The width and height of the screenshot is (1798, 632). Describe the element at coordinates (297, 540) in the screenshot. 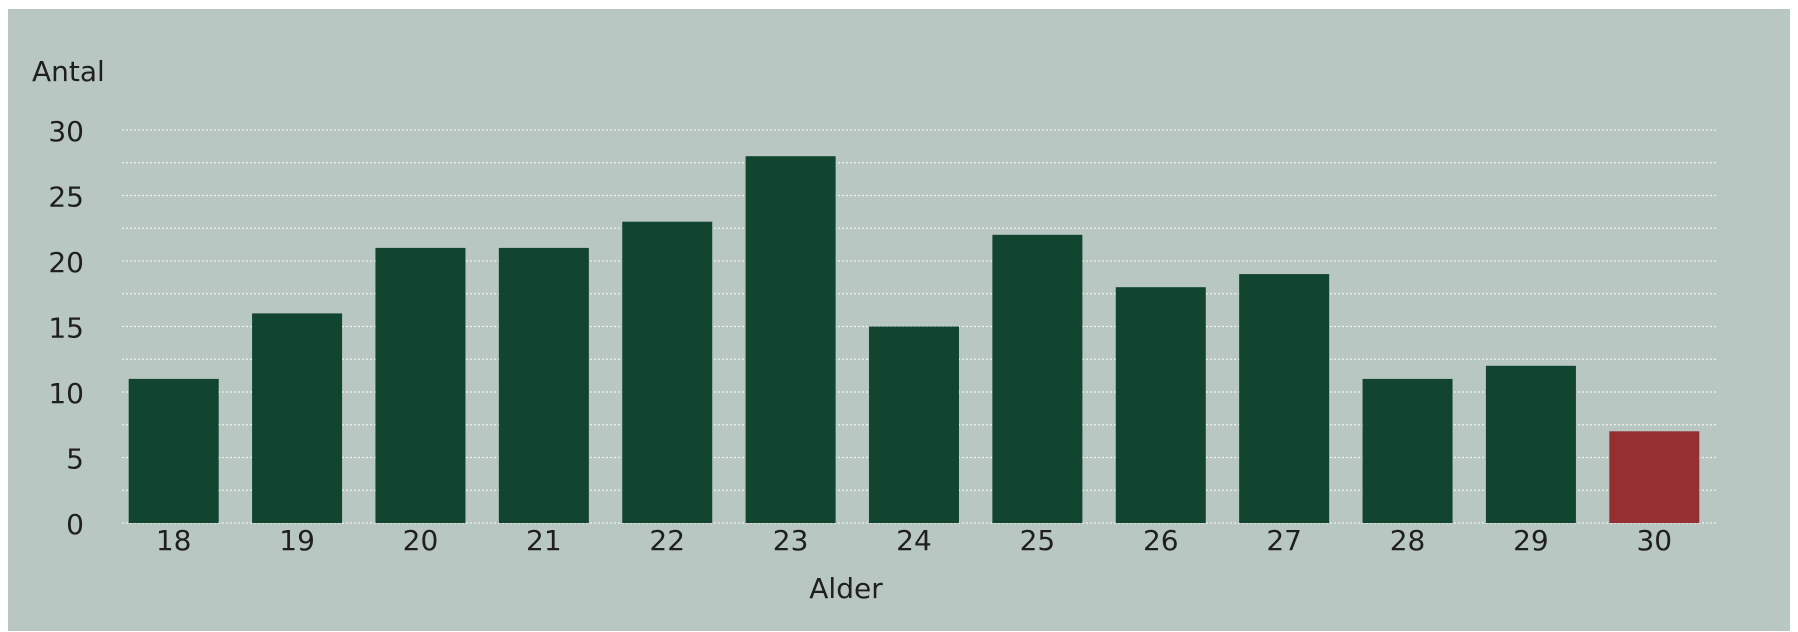

I see `x-tick-label: 19` at that location.